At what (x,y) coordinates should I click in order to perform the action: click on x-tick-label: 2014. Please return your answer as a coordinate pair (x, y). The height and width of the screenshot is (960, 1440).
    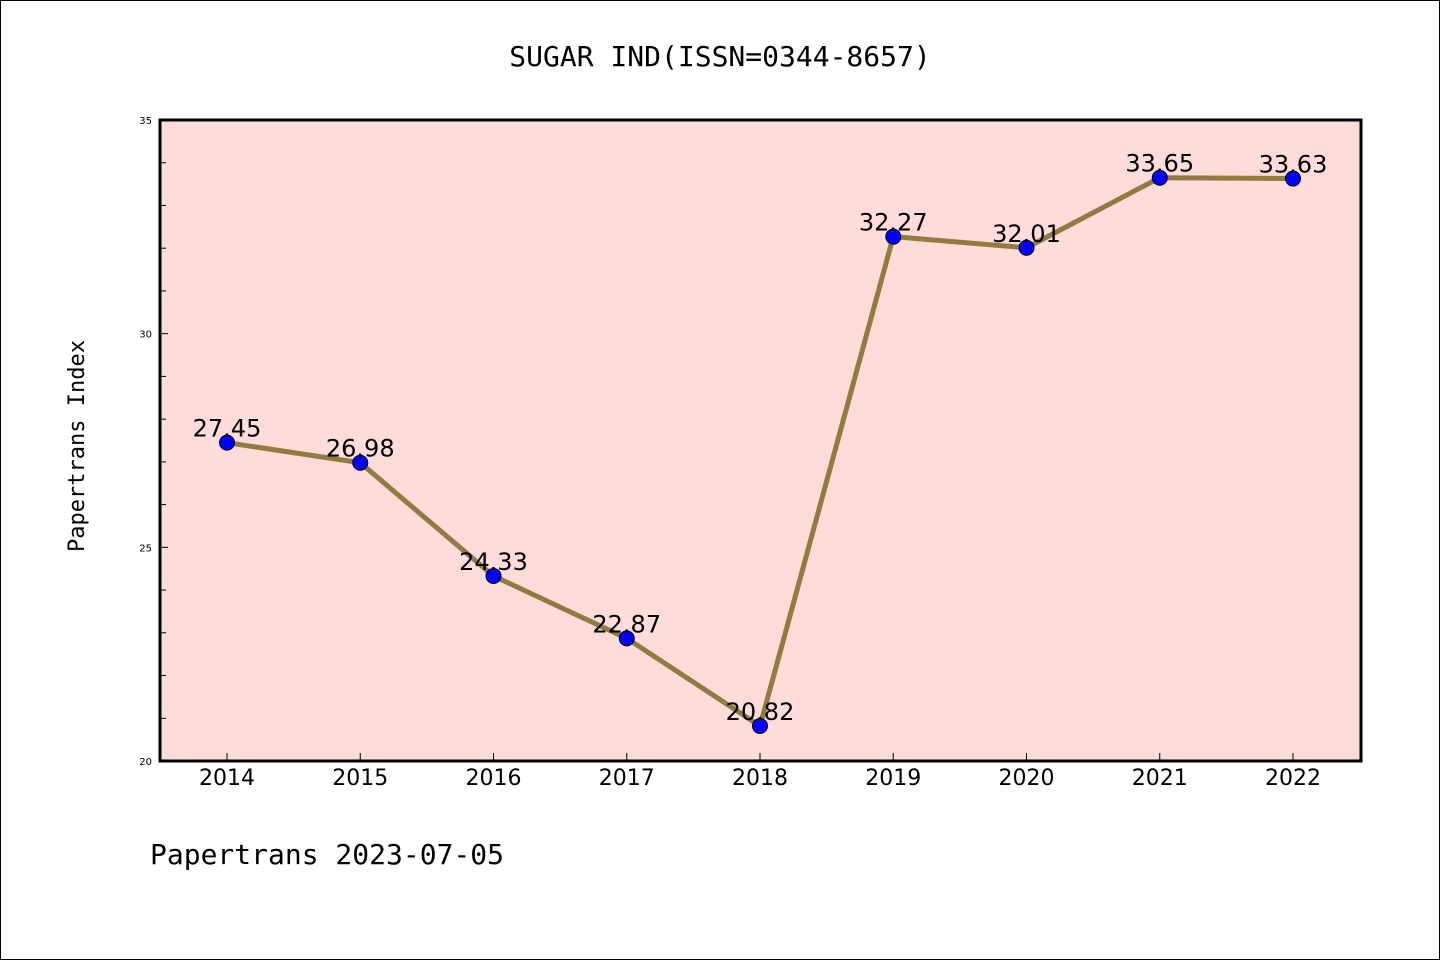
    Looking at the image, I should click on (227, 778).